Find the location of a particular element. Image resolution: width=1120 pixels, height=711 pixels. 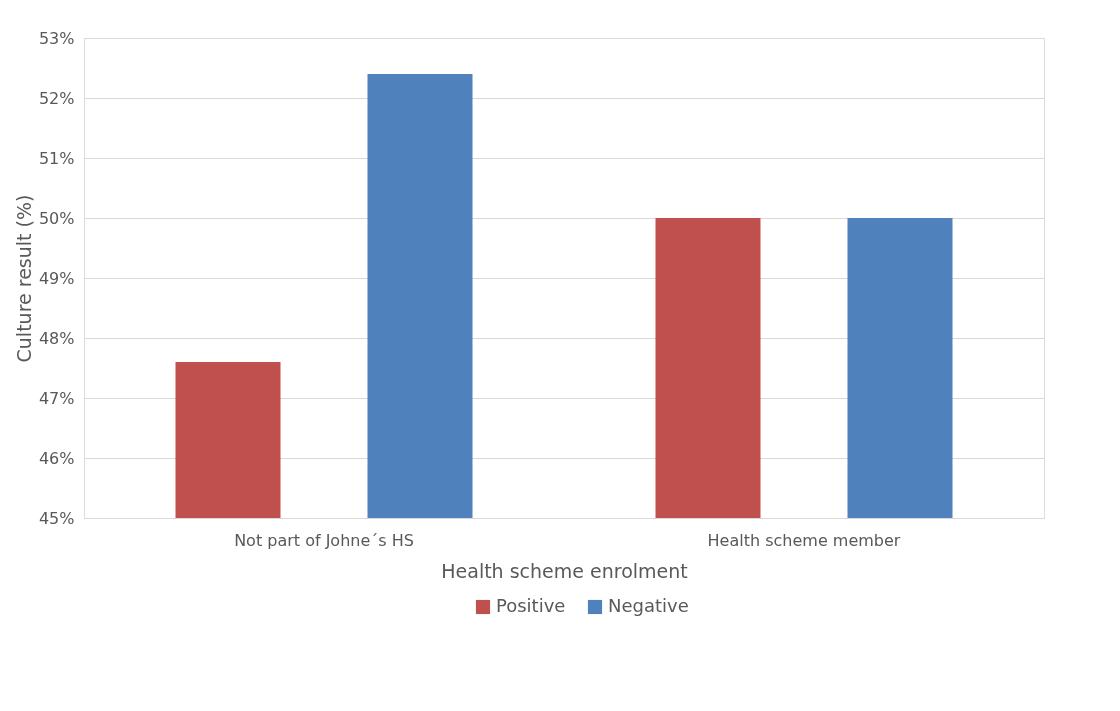

y-tick-label: 49% is located at coordinates (56, 278).